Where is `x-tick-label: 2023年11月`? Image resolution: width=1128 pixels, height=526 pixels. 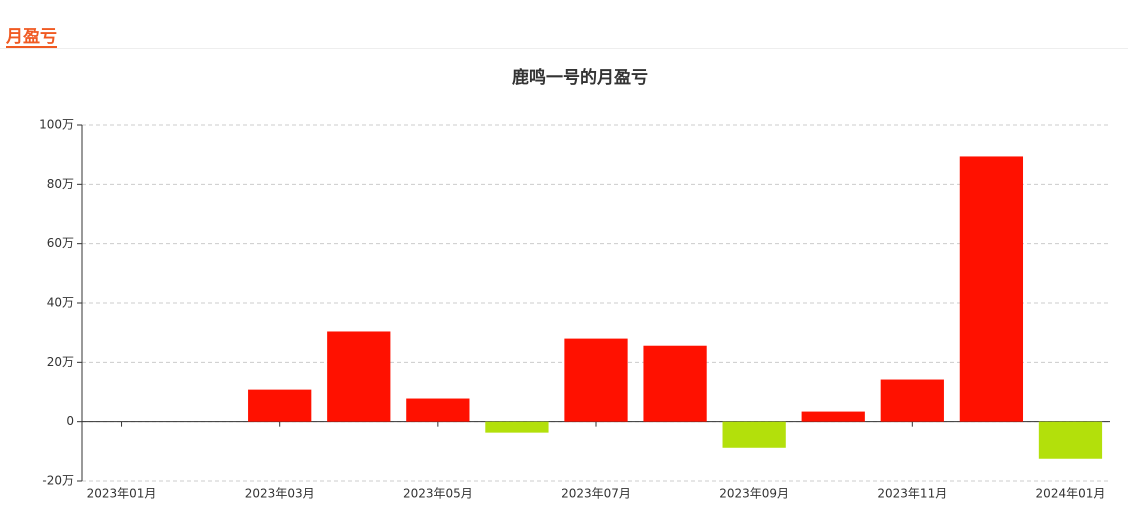
x-tick-label: 2023年11月 is located at coordinates (912, 494).